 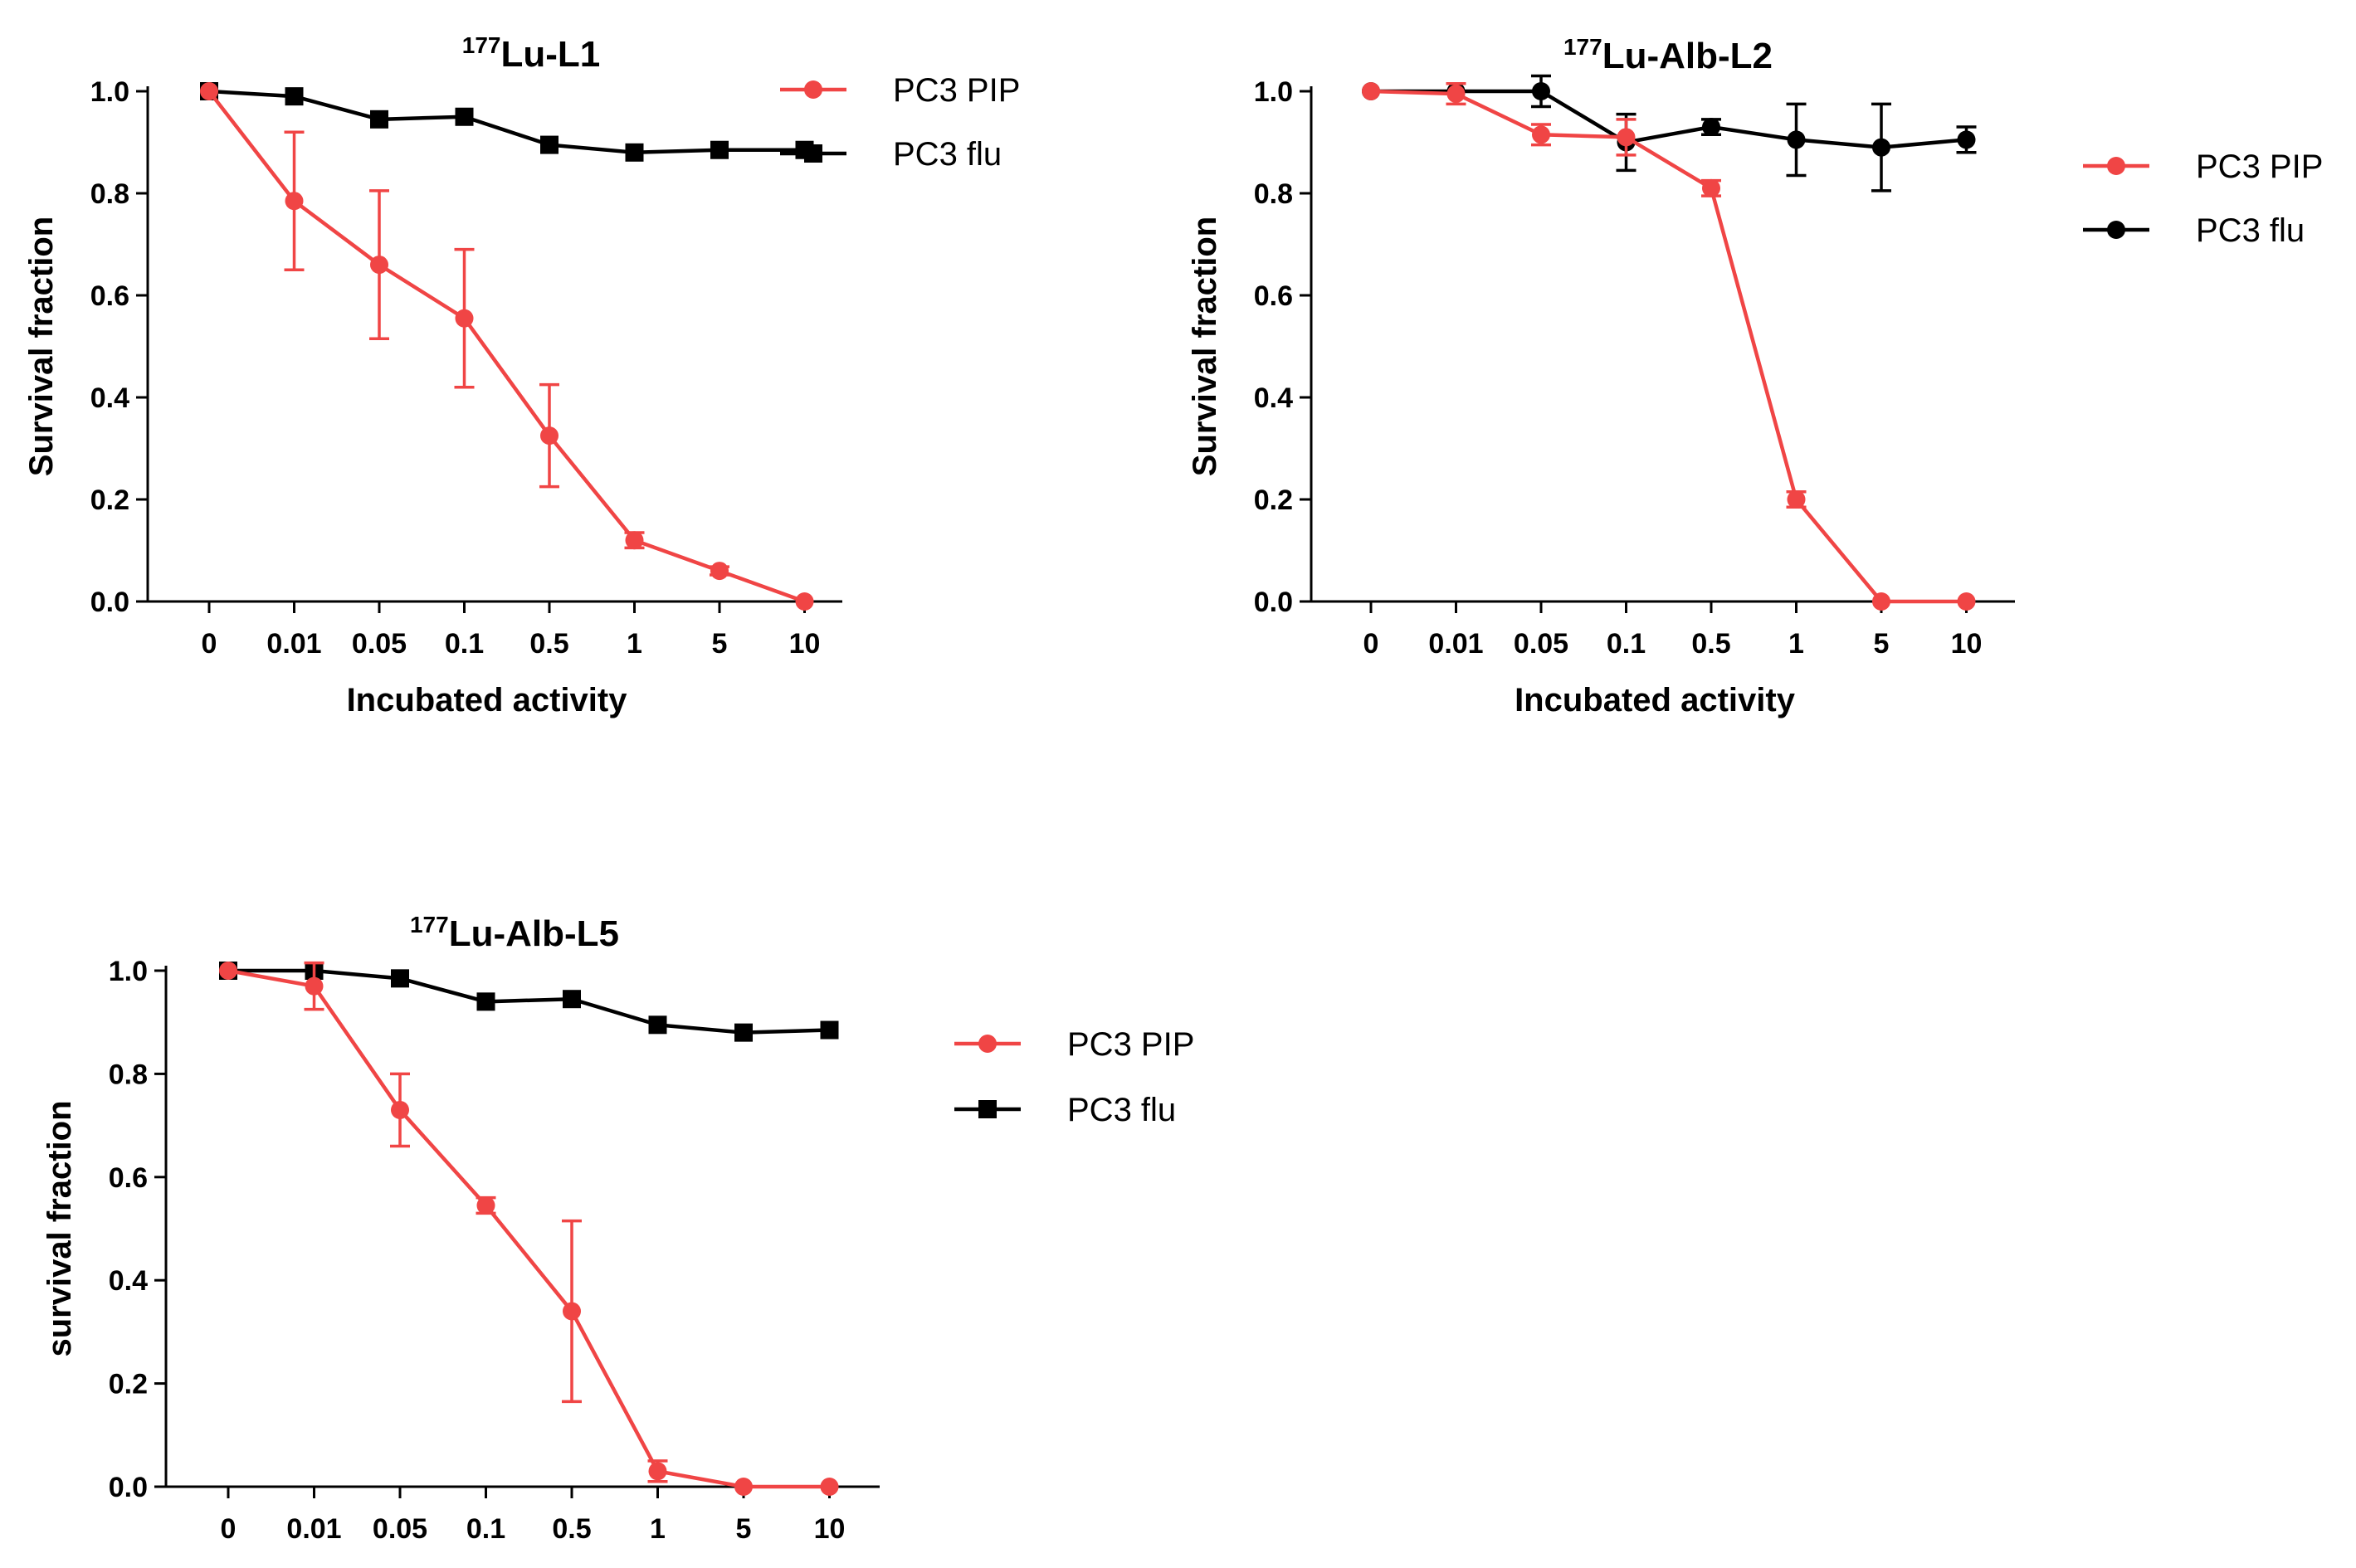 I want to click on y-tick-label: 0.0, so click(x=128, y=1487).